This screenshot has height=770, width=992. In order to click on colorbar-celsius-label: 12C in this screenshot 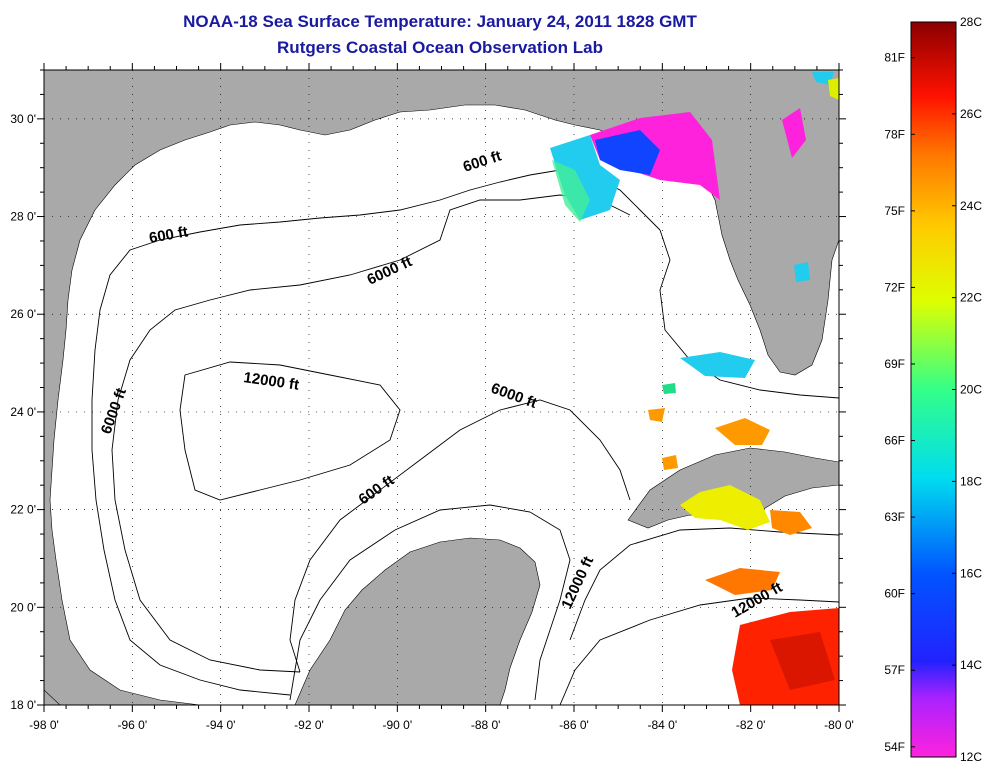, I will do `click(971, 757)`.